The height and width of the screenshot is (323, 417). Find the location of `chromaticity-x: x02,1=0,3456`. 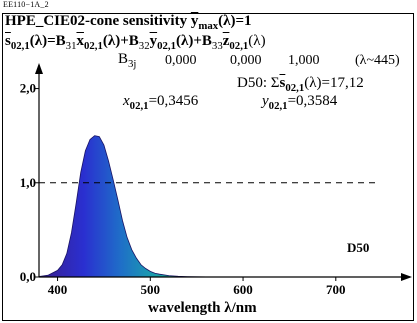

chromaticity-x: x02,1=0,3456 is located at coordinates (161, 102).